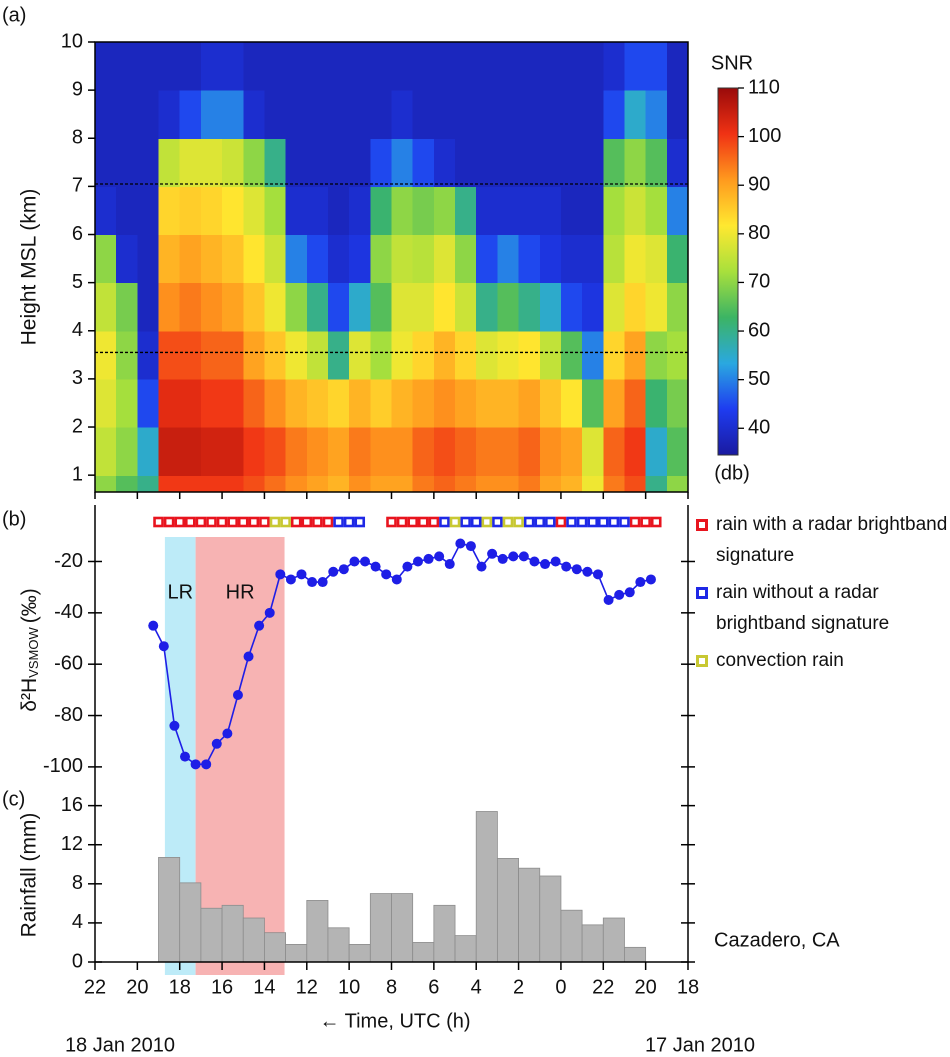 This screenshot has width=950, height=1057. Describe the element at coordinates (77, 282) in the screenshot. I see `y-tick-label: 5` at that location.